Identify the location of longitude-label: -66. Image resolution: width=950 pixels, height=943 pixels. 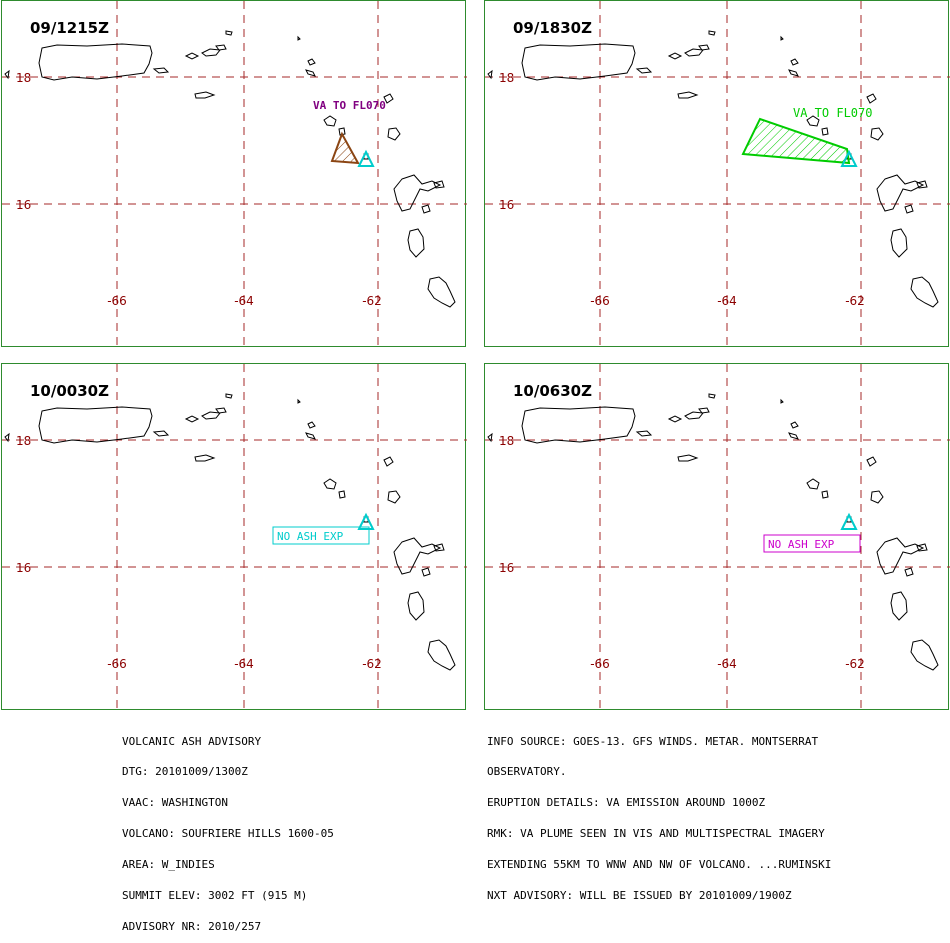
(600, 664).